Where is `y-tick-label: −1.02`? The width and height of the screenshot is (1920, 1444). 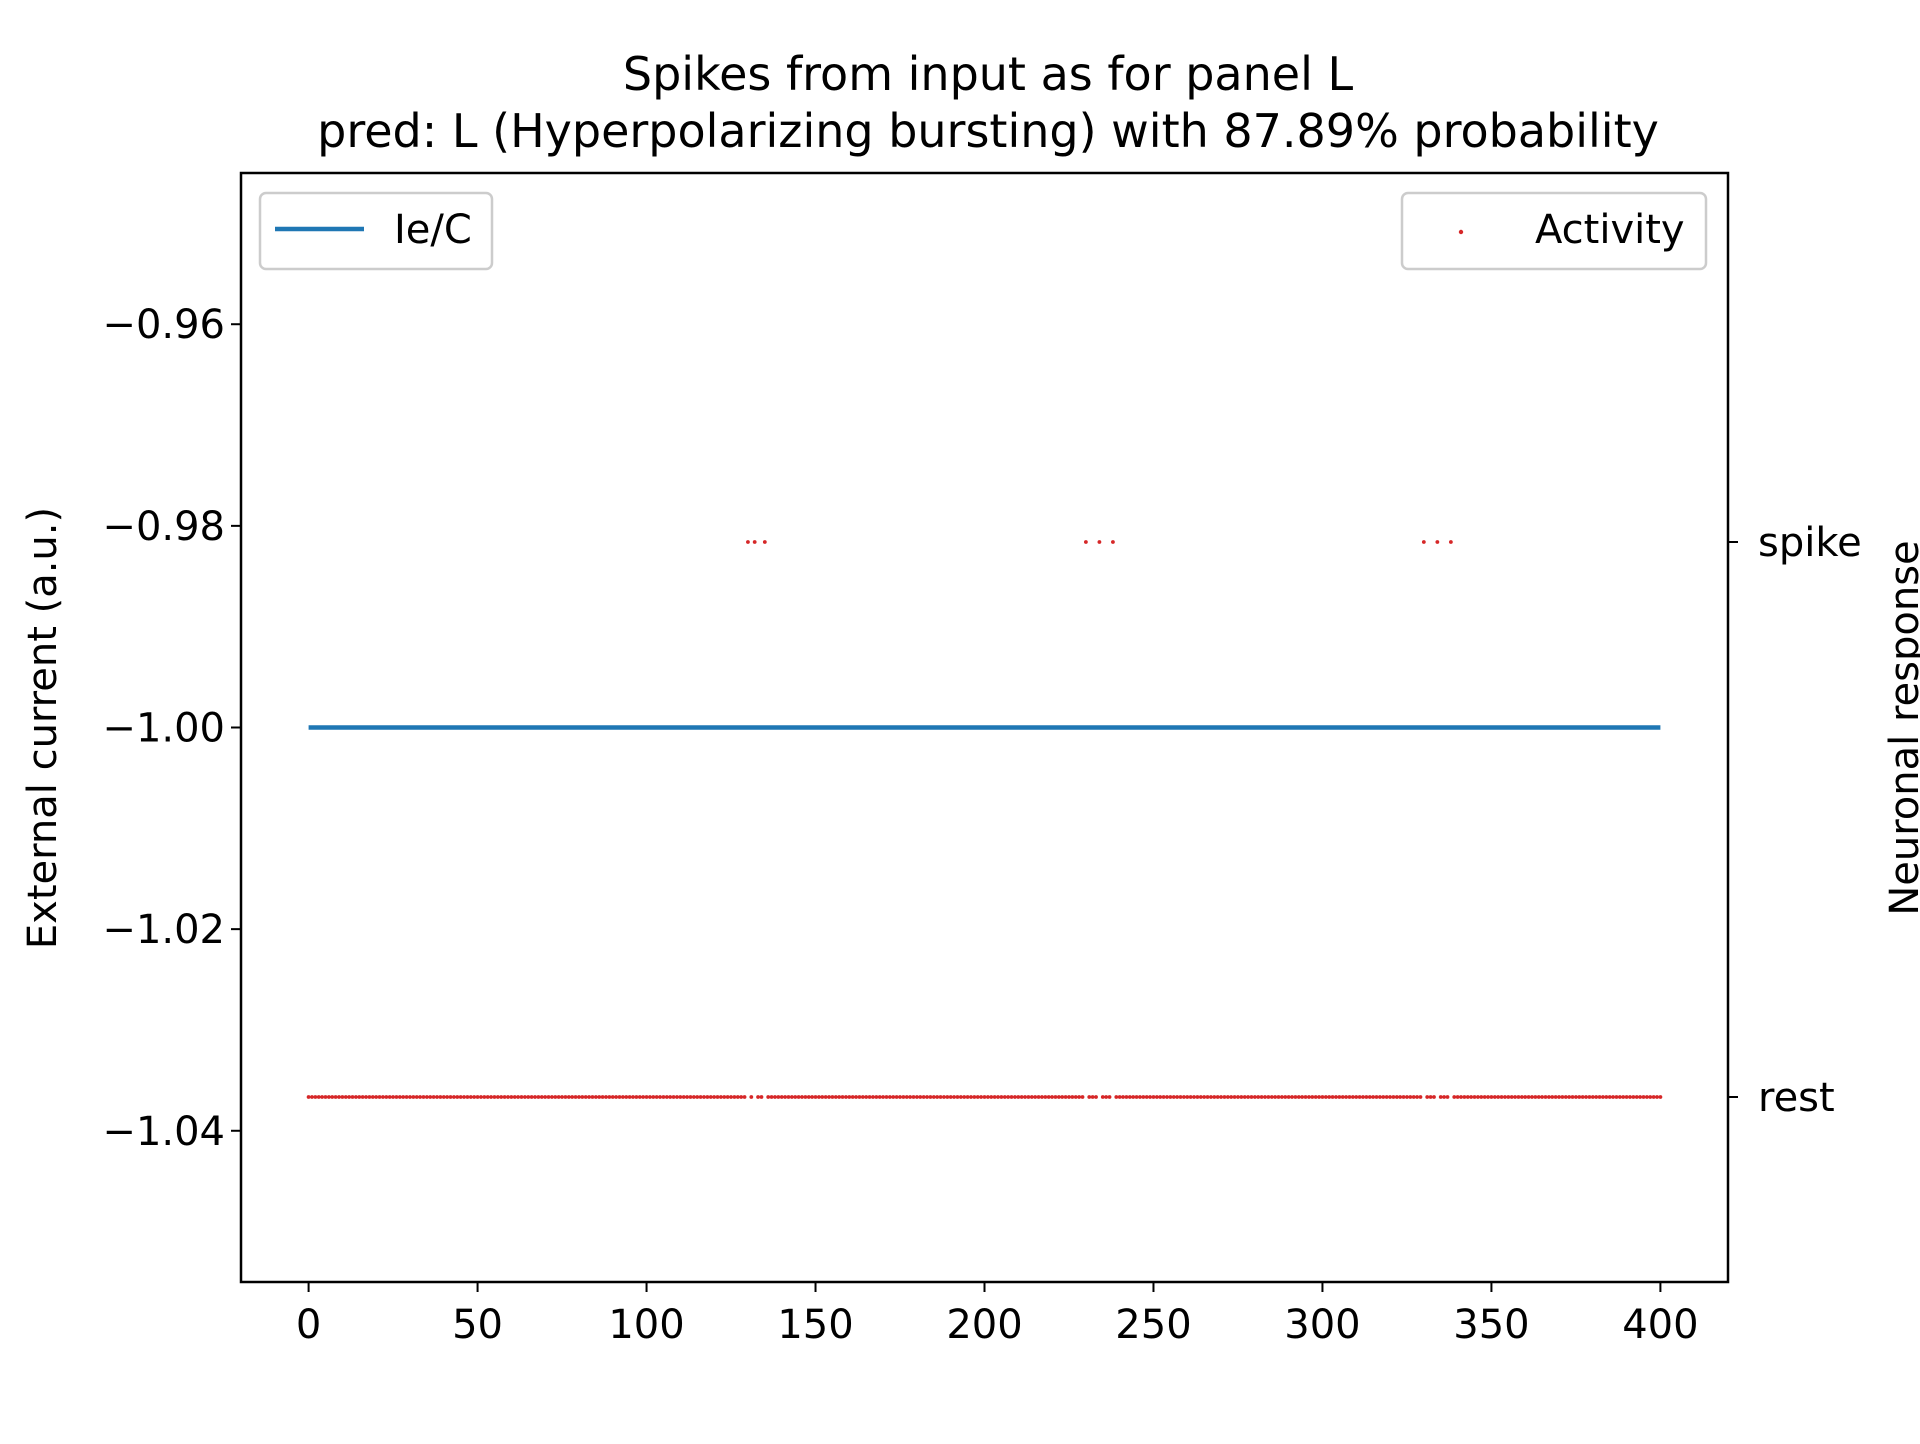 y-tick-label: −1.02 is located at coordinates (163, 930).